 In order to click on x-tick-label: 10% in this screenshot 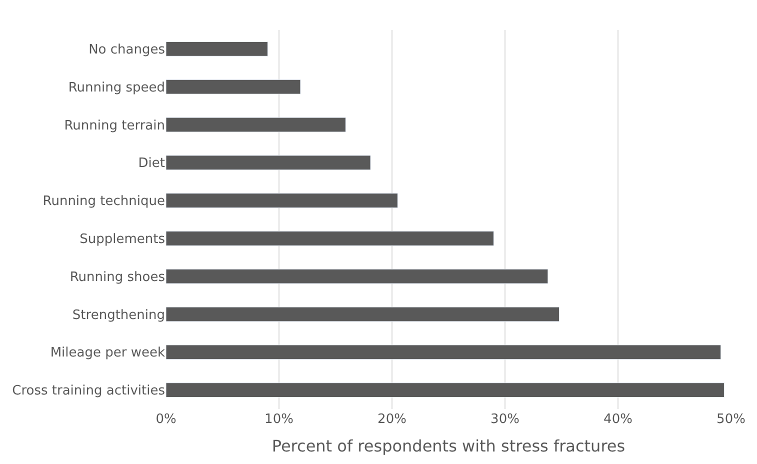, I will do `click(279, 419)`.